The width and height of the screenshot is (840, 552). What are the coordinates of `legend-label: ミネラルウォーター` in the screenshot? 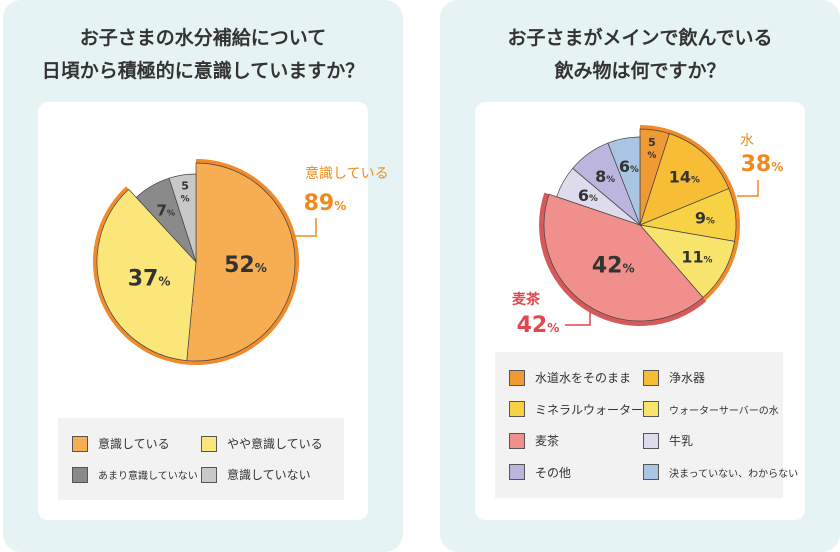 It's located at (589, 409).